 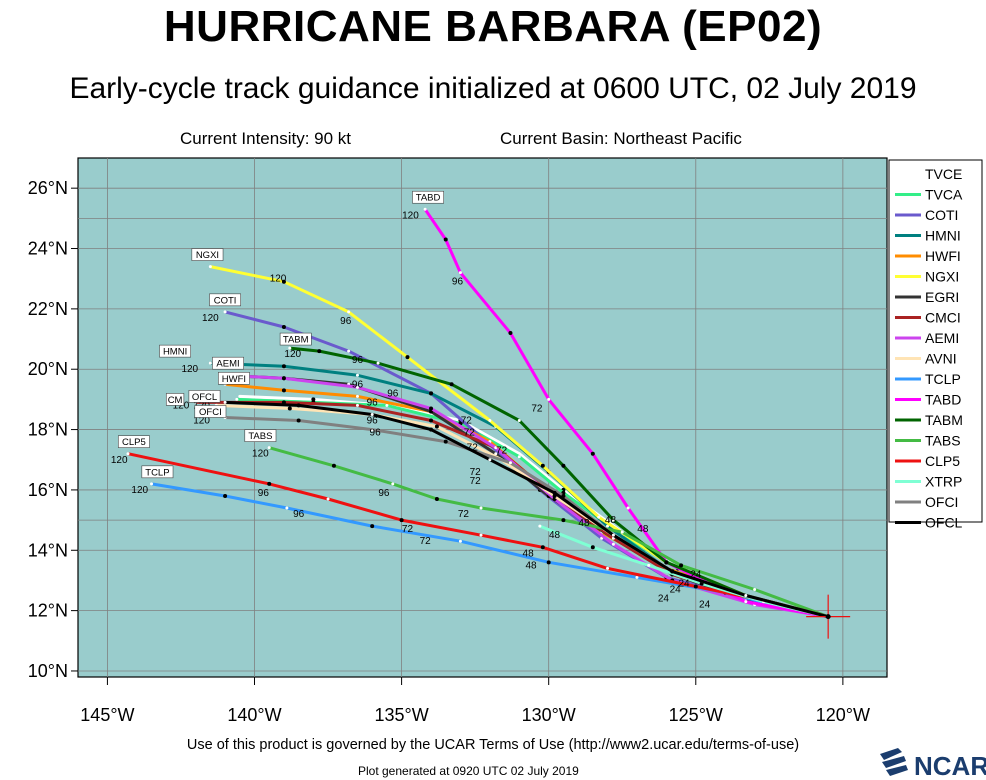 What do you see at coordinates (428, 198) in the screenshot?
I see `model-tag-tabd: TABD` at bounding box center [428, 198].